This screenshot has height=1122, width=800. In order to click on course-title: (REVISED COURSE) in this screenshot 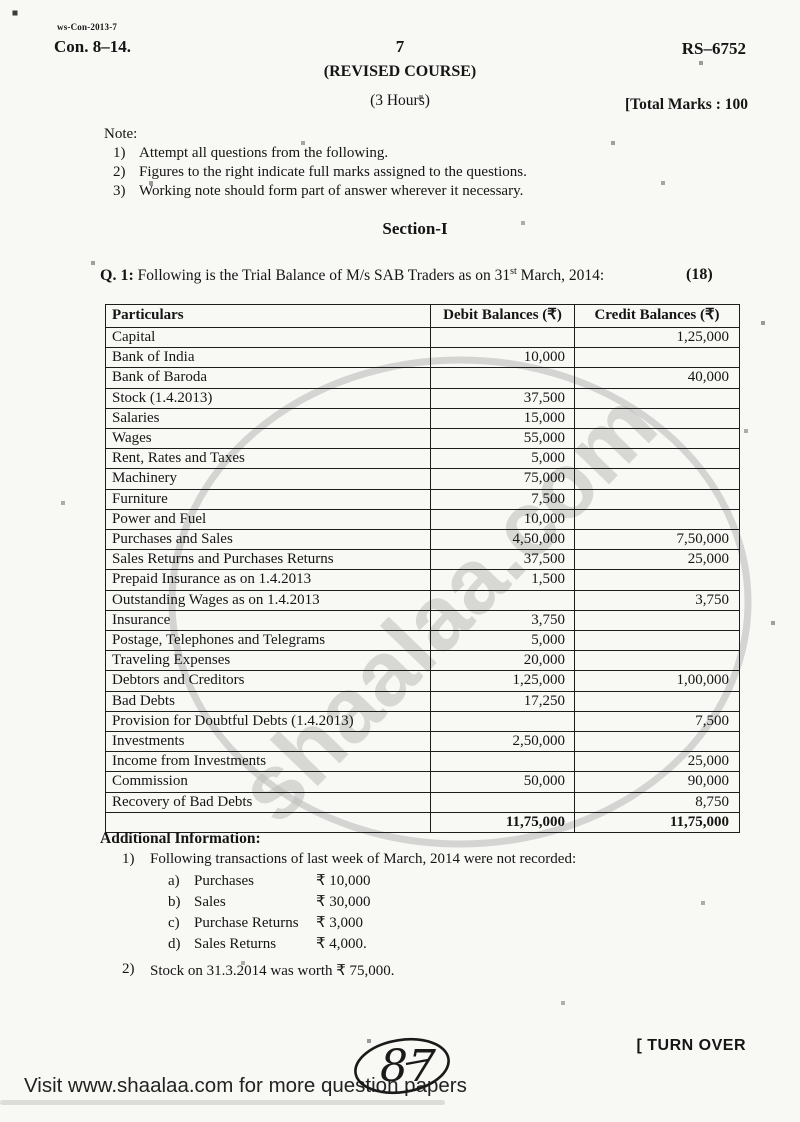, I will do `click(400, 71)`.